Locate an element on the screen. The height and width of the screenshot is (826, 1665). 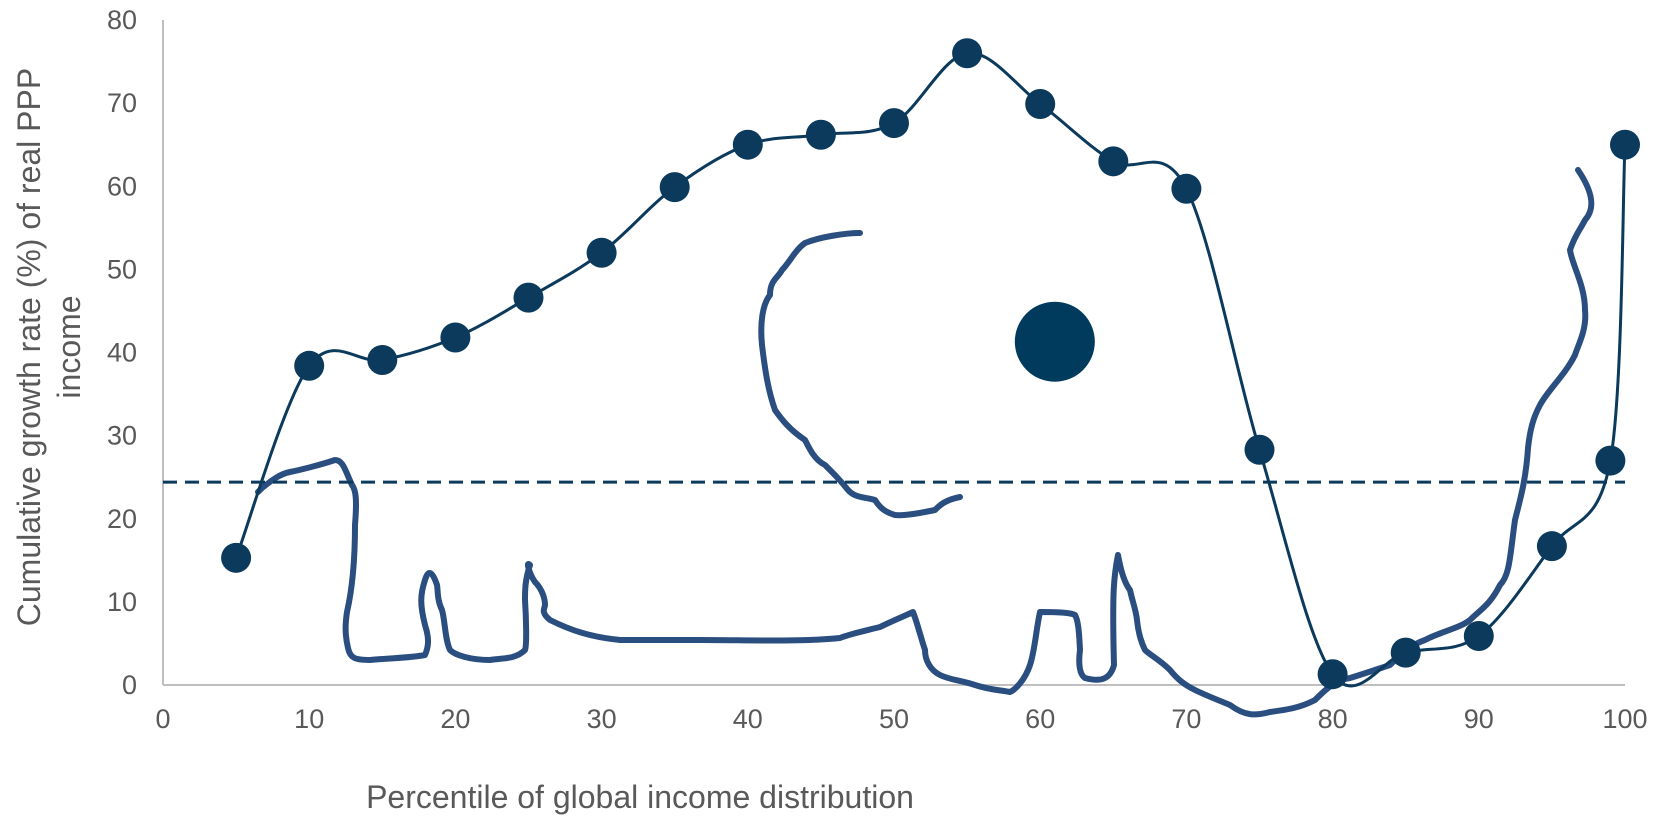
y-tick-label: 40 is located at coordinates (122, 353).